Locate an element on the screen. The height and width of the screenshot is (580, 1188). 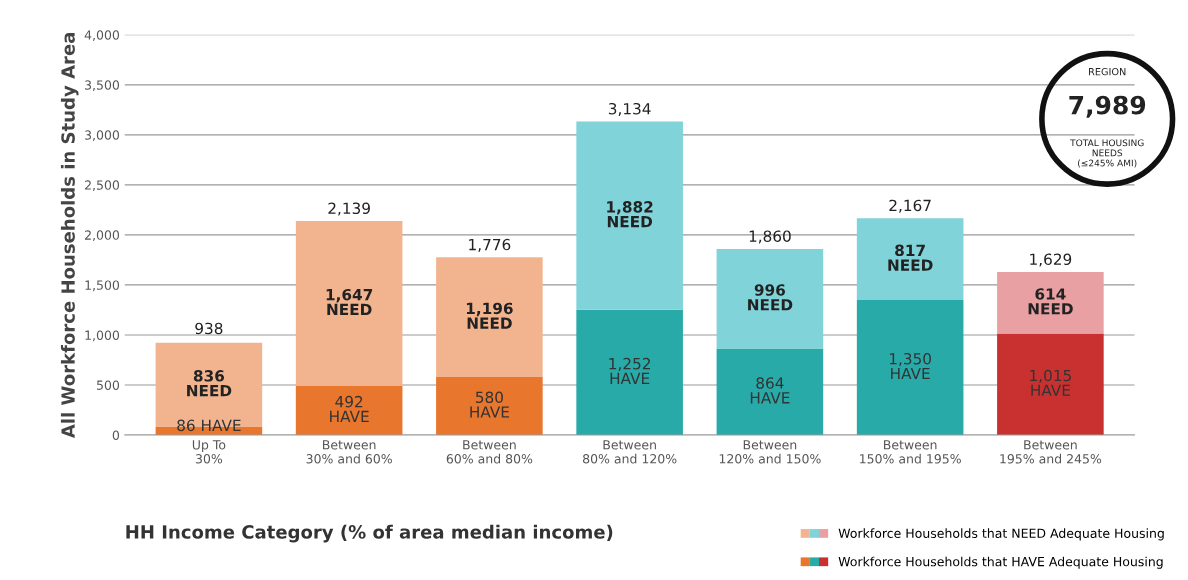
x-tick-label: Up To 30% is located at coordinates (209, 452).